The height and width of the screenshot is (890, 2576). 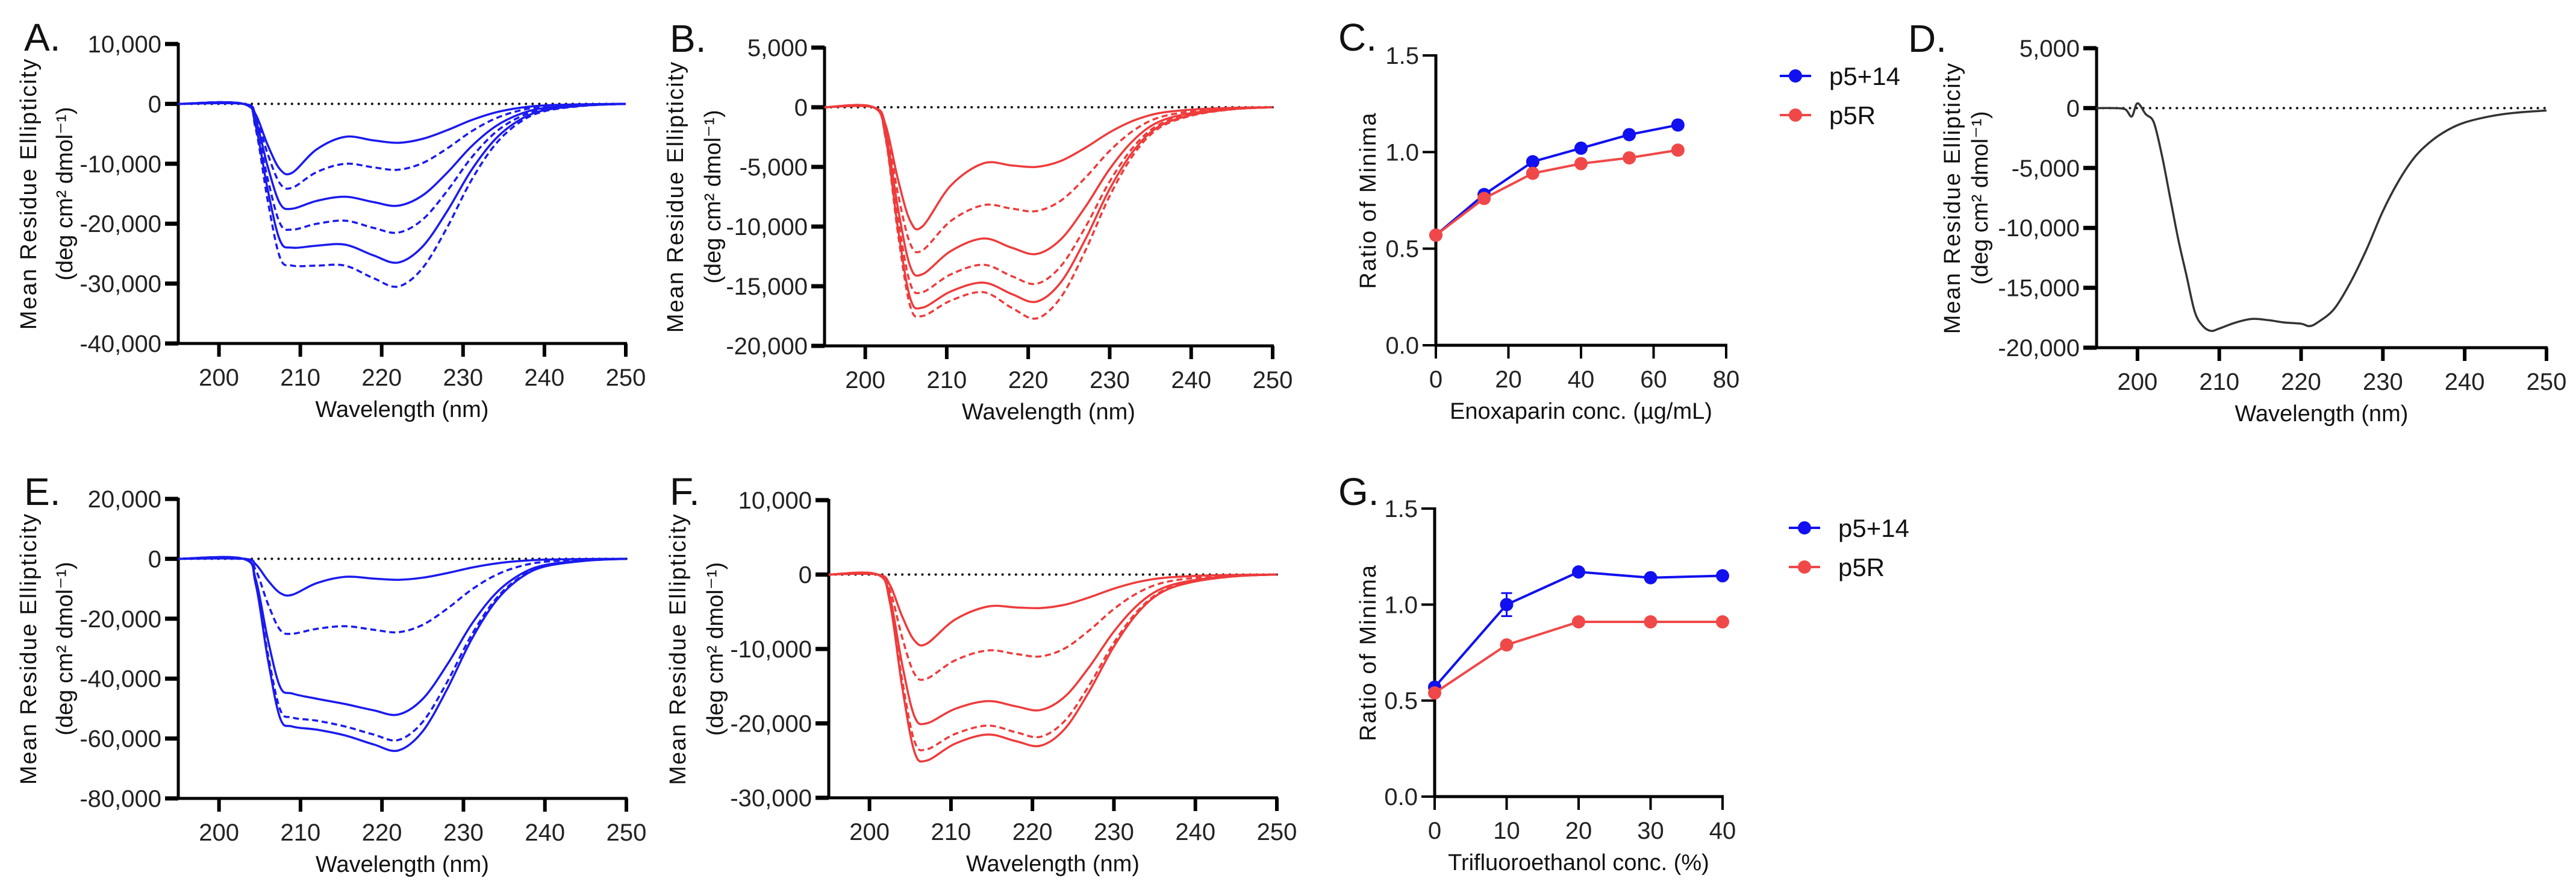 I want to click on x-tick-label: 80, so click(x=1726, y=379).